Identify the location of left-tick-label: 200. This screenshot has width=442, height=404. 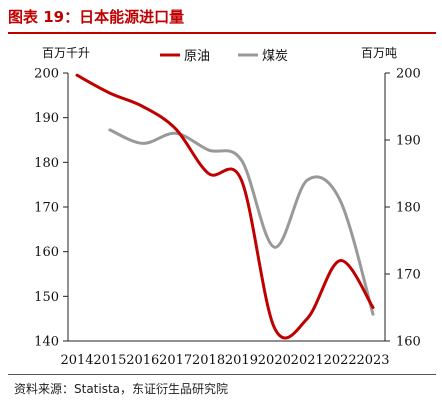
(46, 74).